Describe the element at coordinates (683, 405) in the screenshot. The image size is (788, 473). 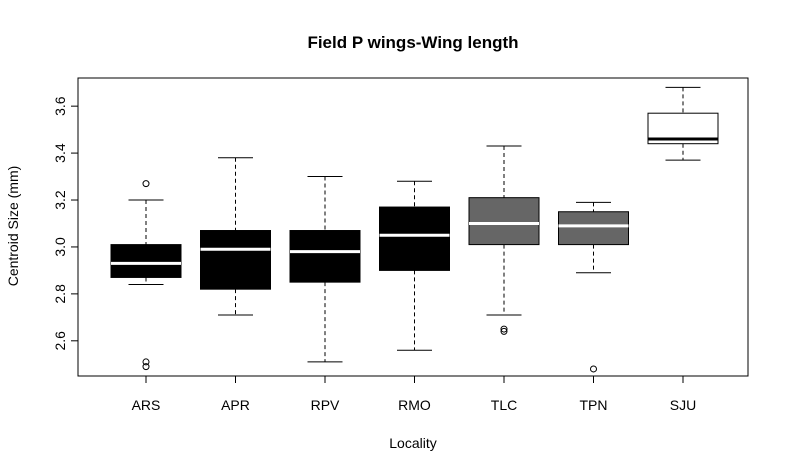
I see `x-tick-label: SJU` at that location.